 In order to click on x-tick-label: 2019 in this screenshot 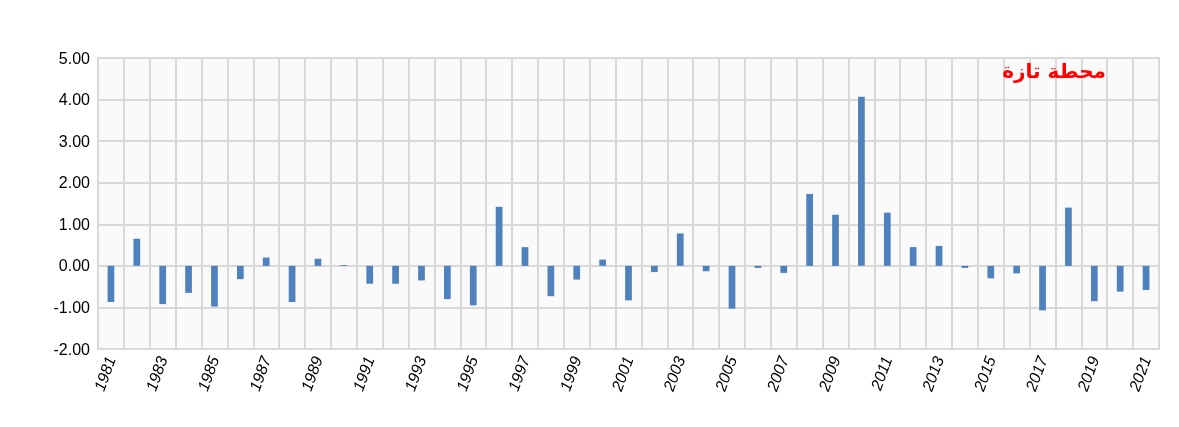, I will do `click(1088, 374)`.